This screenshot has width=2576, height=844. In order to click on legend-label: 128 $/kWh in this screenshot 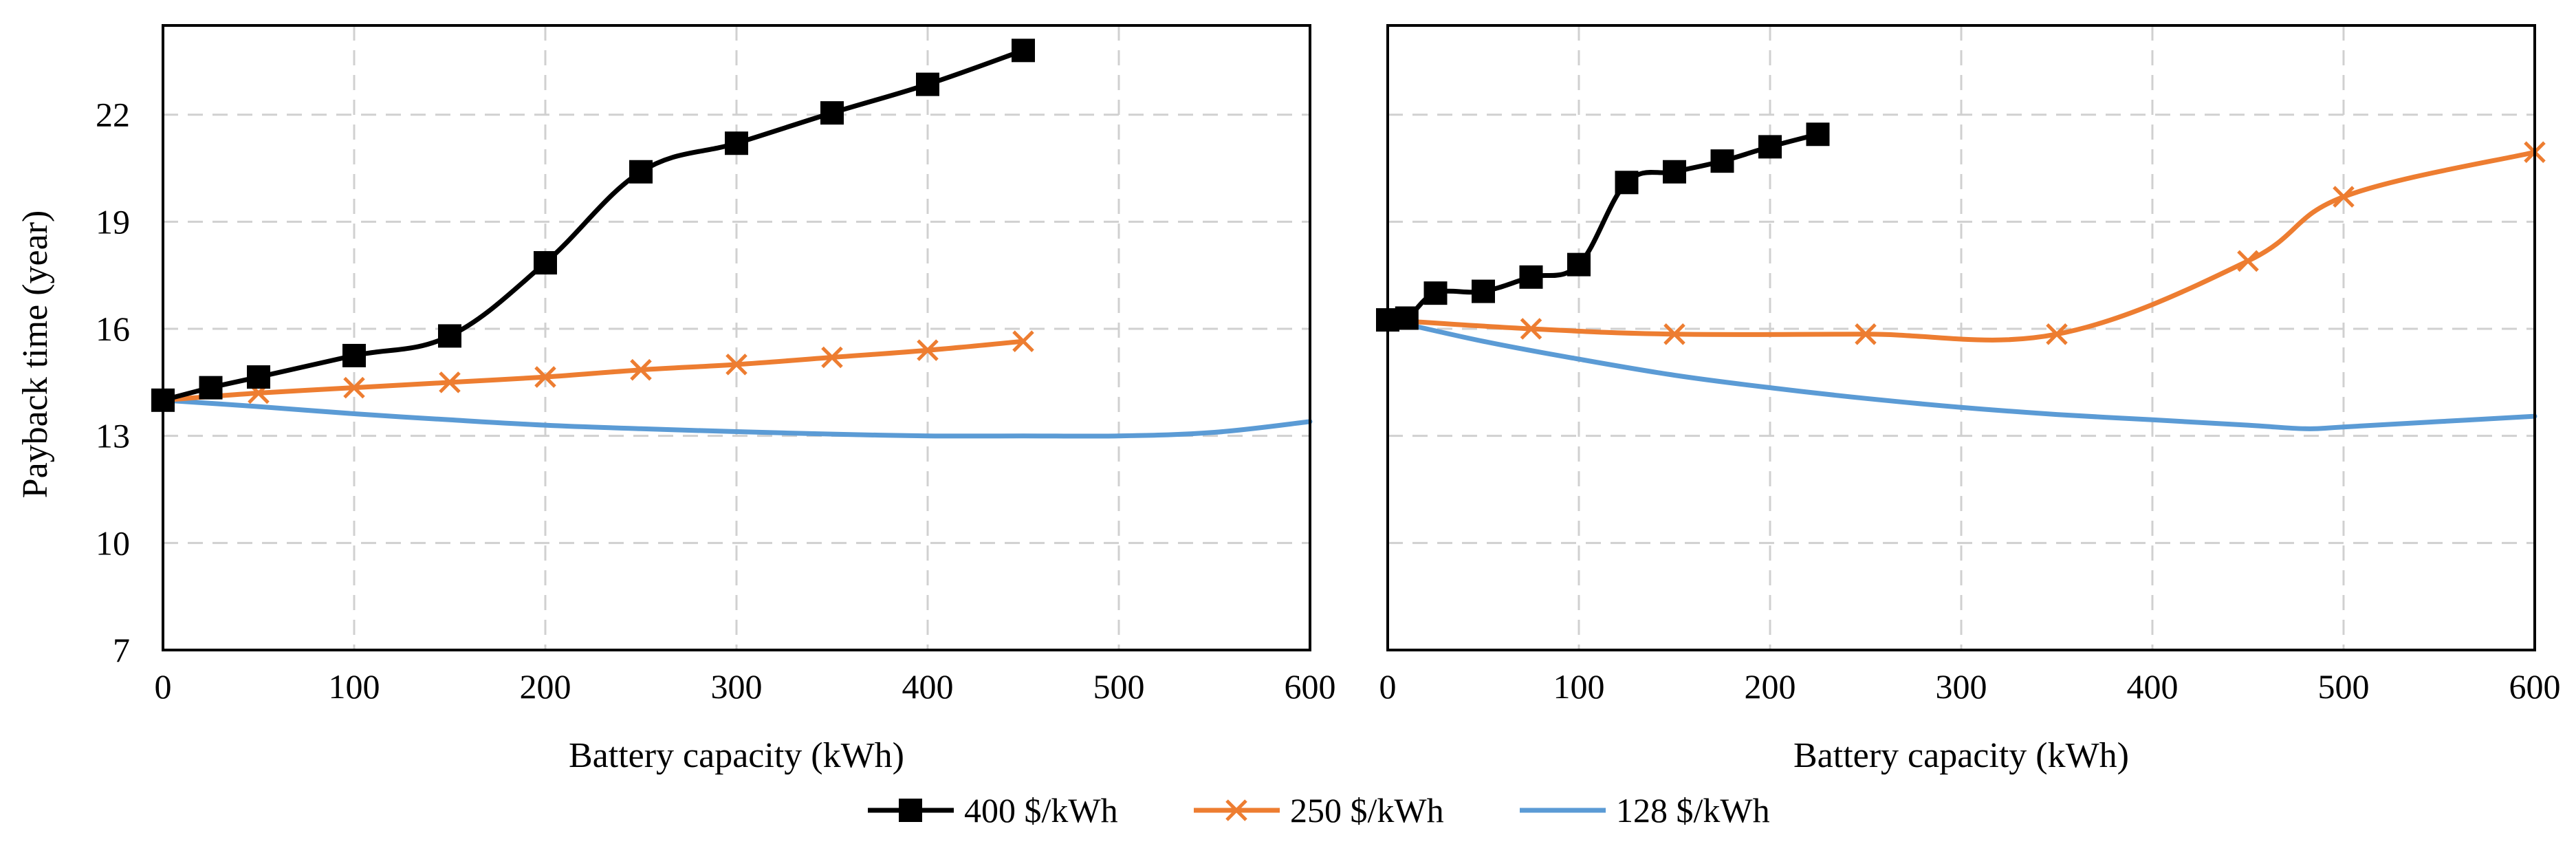, I will do `click(1693, 810)`.